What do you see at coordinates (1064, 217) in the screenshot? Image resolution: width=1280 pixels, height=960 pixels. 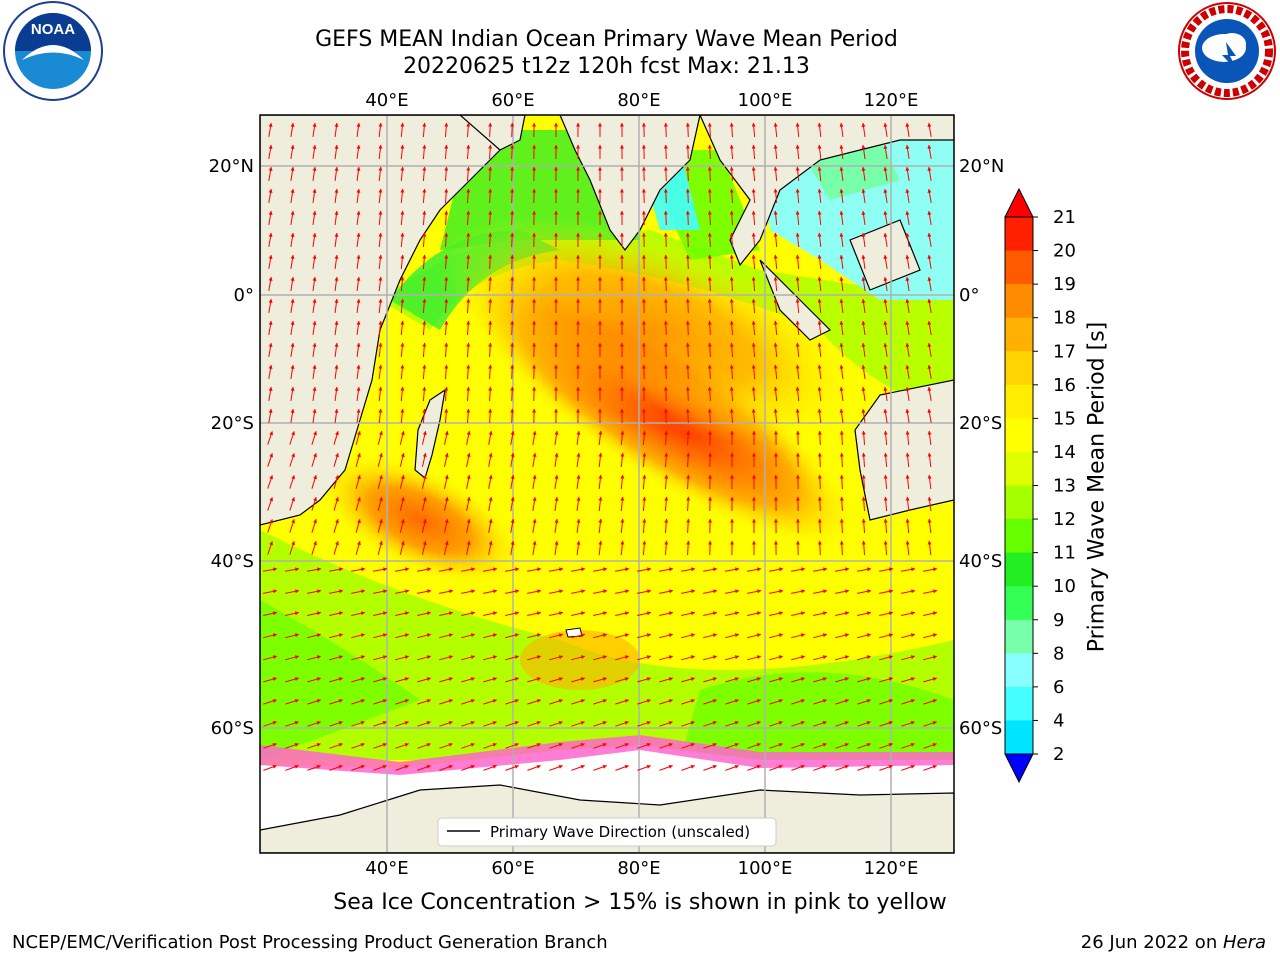 I see `colorbar-tick-label: 21` at bounding box center [1064, 217].